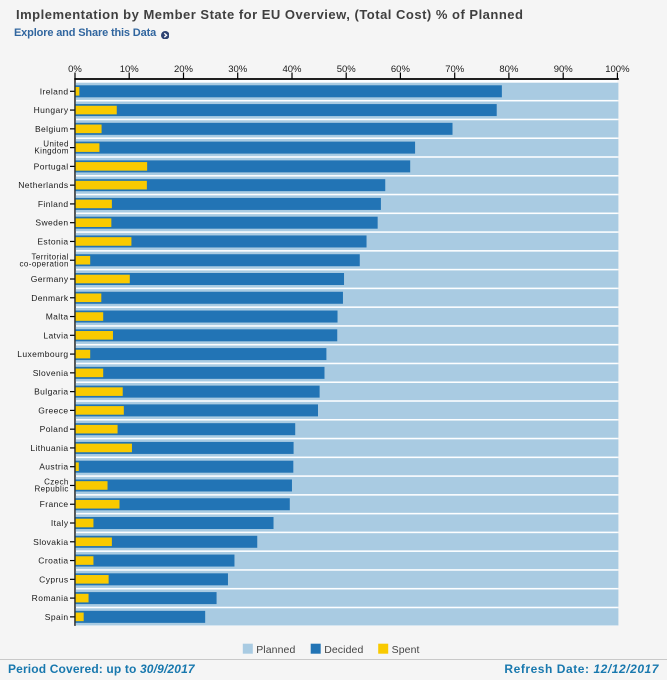 The width and height of the screenshot is (667, 680). I want to click on svg-text: Latvia, so click(55, 335).